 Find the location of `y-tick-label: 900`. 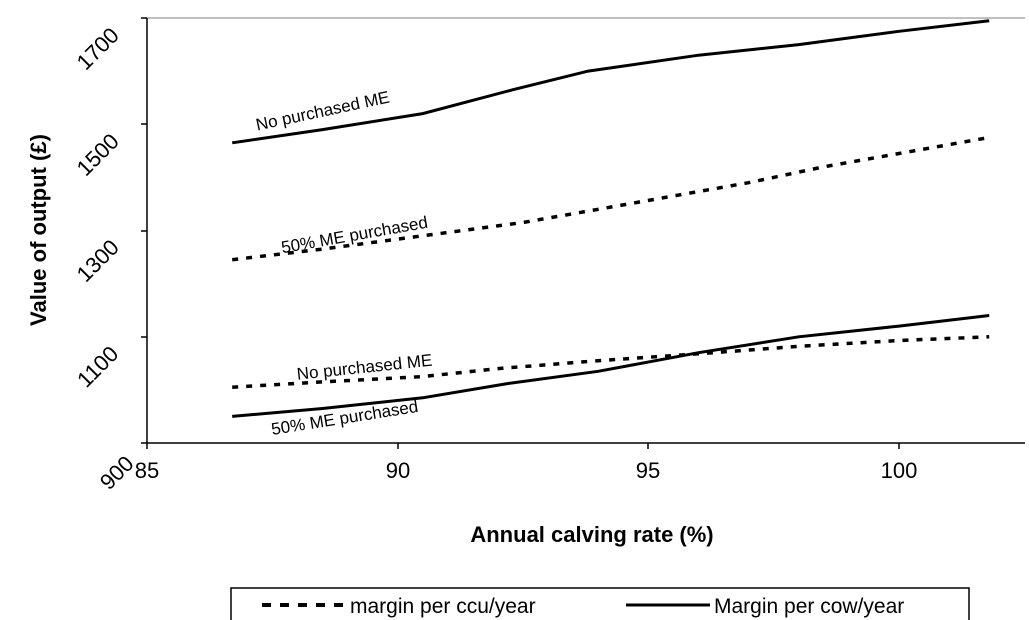

y-tick-label: 900 is located at coordinates (117, 473).